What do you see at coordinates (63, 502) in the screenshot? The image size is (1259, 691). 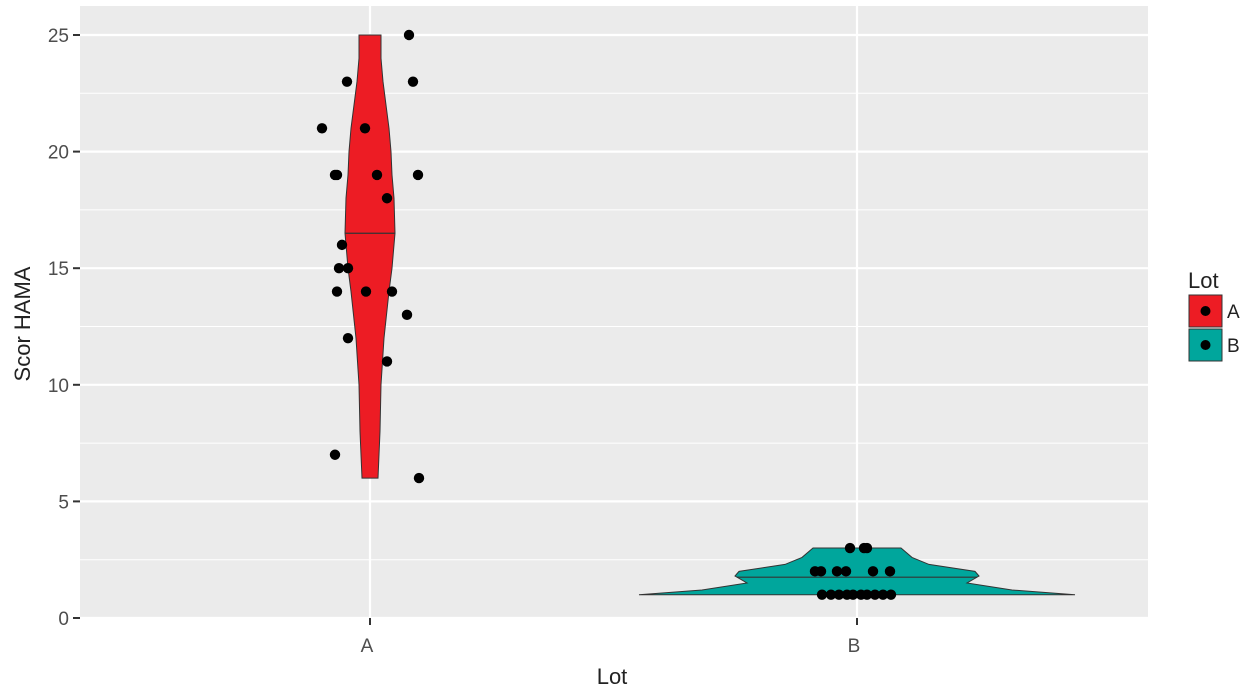 I see `y-tick-label: 5` at bounding box center [63, 502].